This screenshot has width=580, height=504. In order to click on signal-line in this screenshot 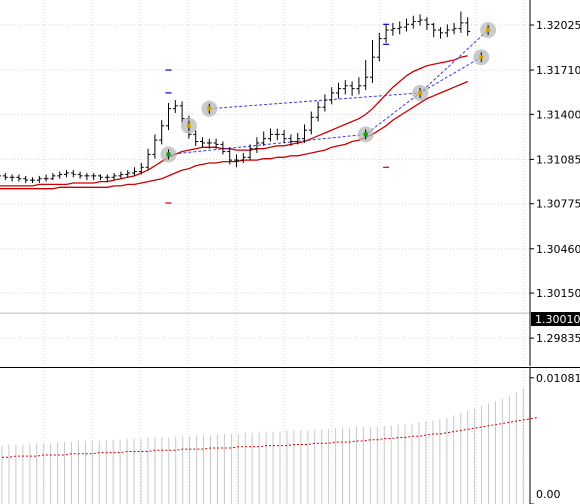, I will do `click(270, 437)`.